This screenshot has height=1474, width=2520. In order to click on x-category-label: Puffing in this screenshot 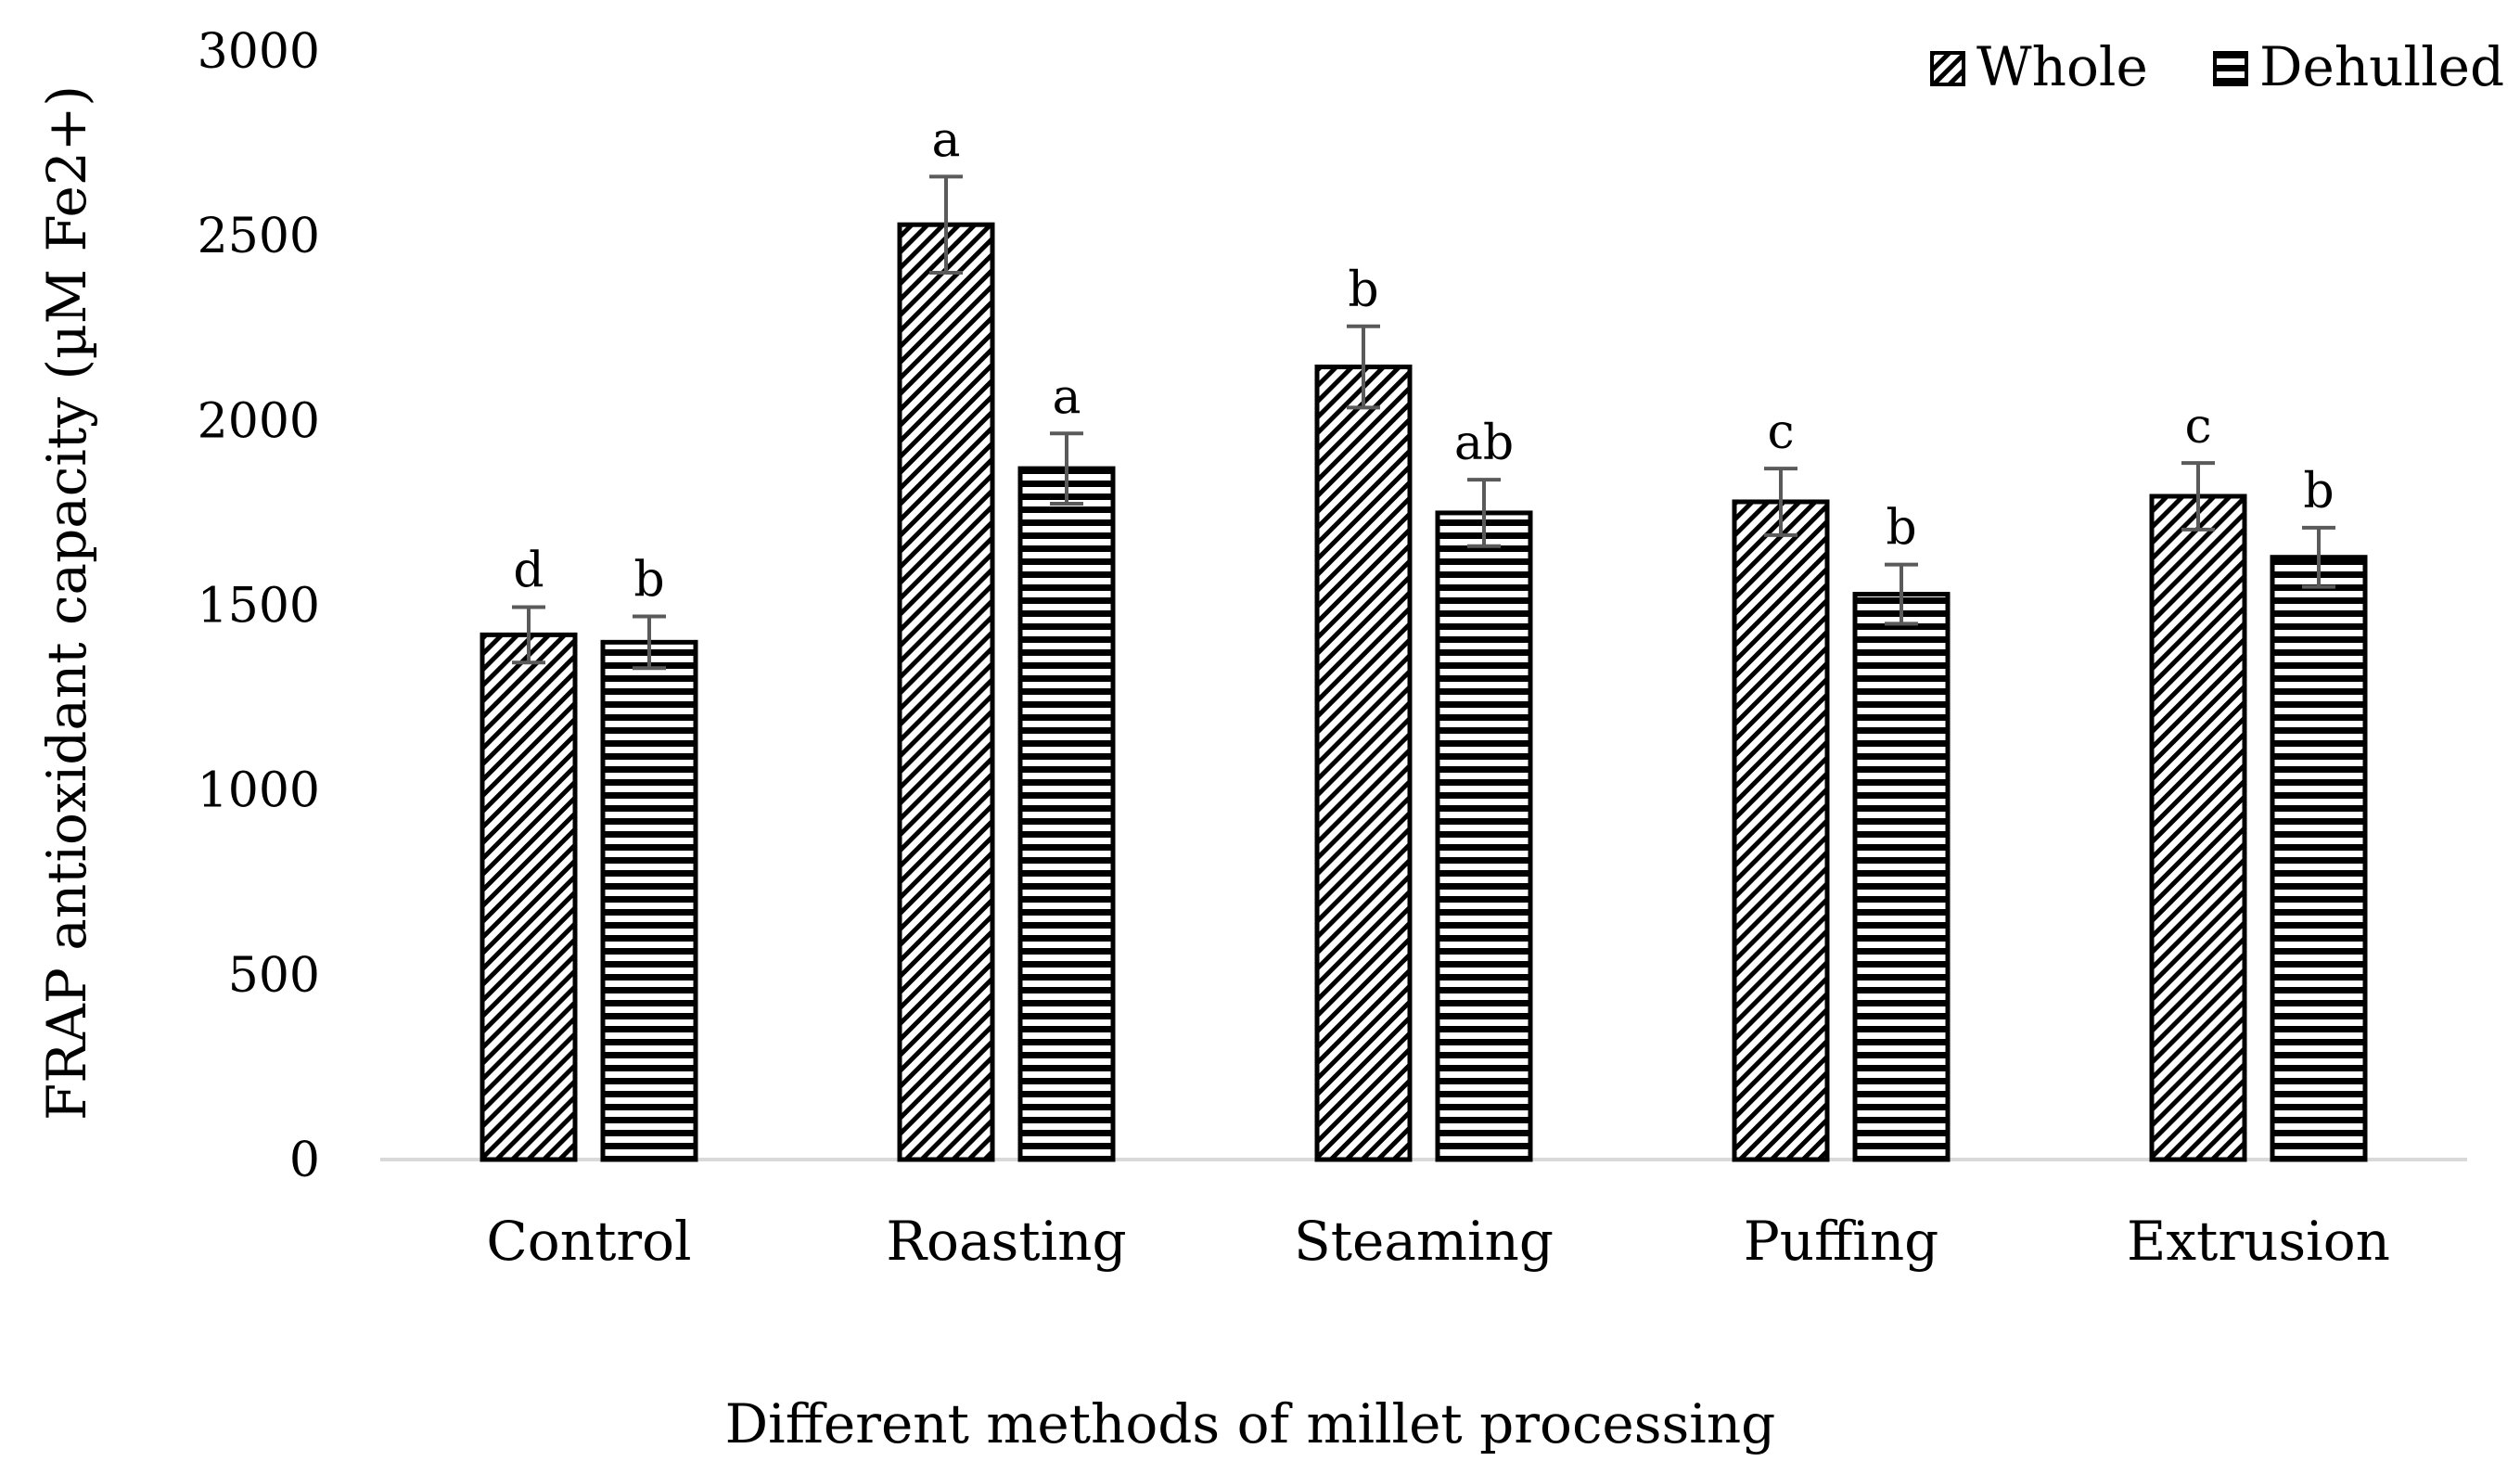, I will do `click(1841, 1241)`.